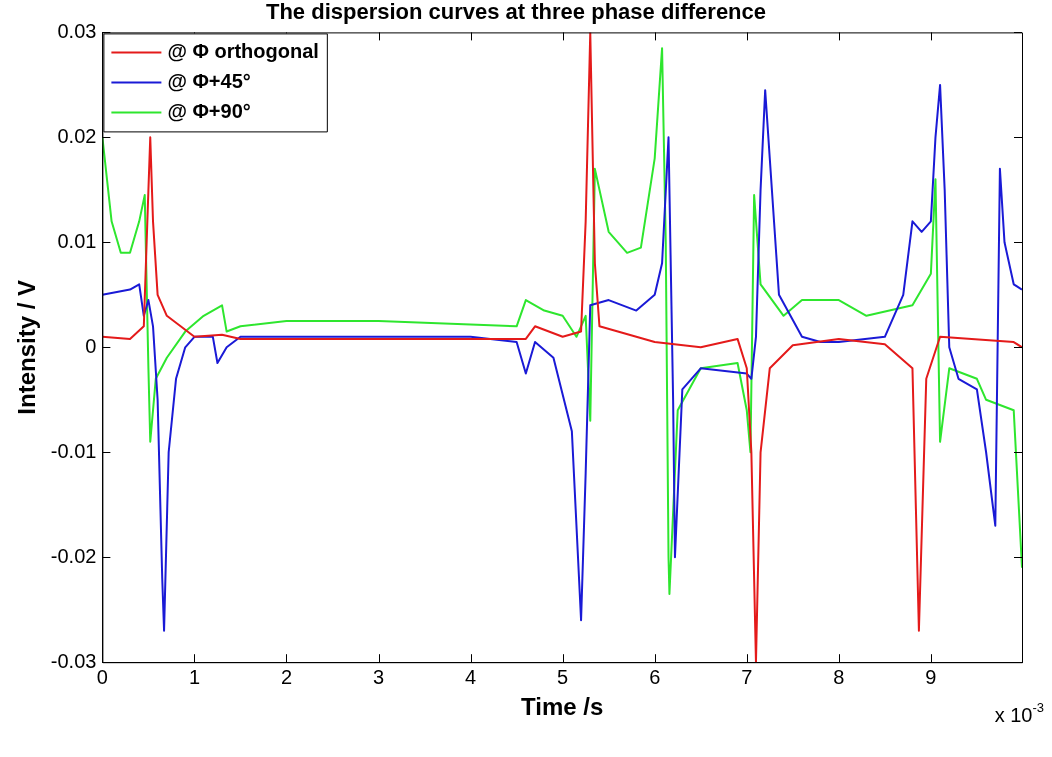  Describe the element at coordinates (747, 676) in the screenshot. I see `x-tick-label: 7` at that location.